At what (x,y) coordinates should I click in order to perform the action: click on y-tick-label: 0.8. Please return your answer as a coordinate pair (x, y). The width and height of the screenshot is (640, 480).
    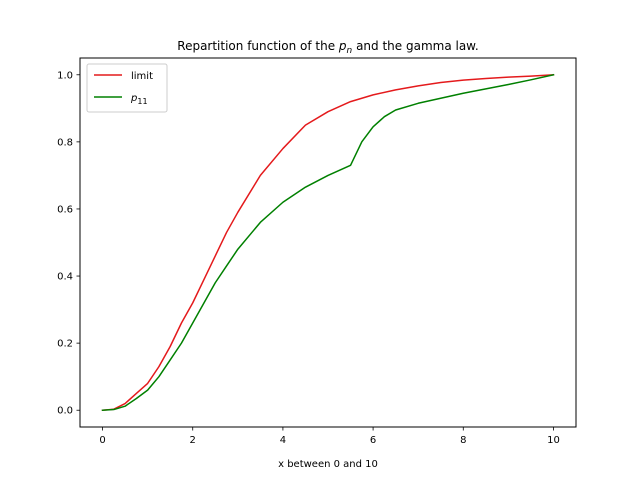
    Looking at the image, I should click on (65, 142).